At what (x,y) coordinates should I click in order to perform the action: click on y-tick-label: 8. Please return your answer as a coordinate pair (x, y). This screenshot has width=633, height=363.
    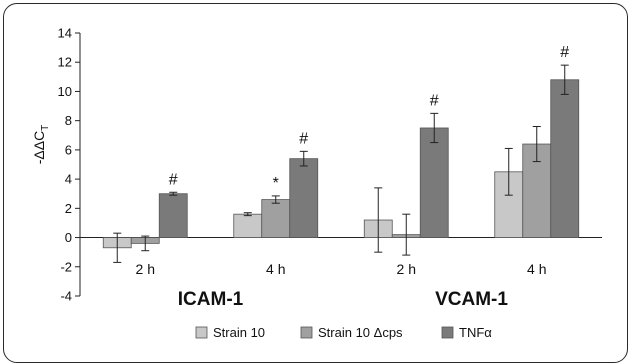
    Looking at the image, I should click on (68, 120).